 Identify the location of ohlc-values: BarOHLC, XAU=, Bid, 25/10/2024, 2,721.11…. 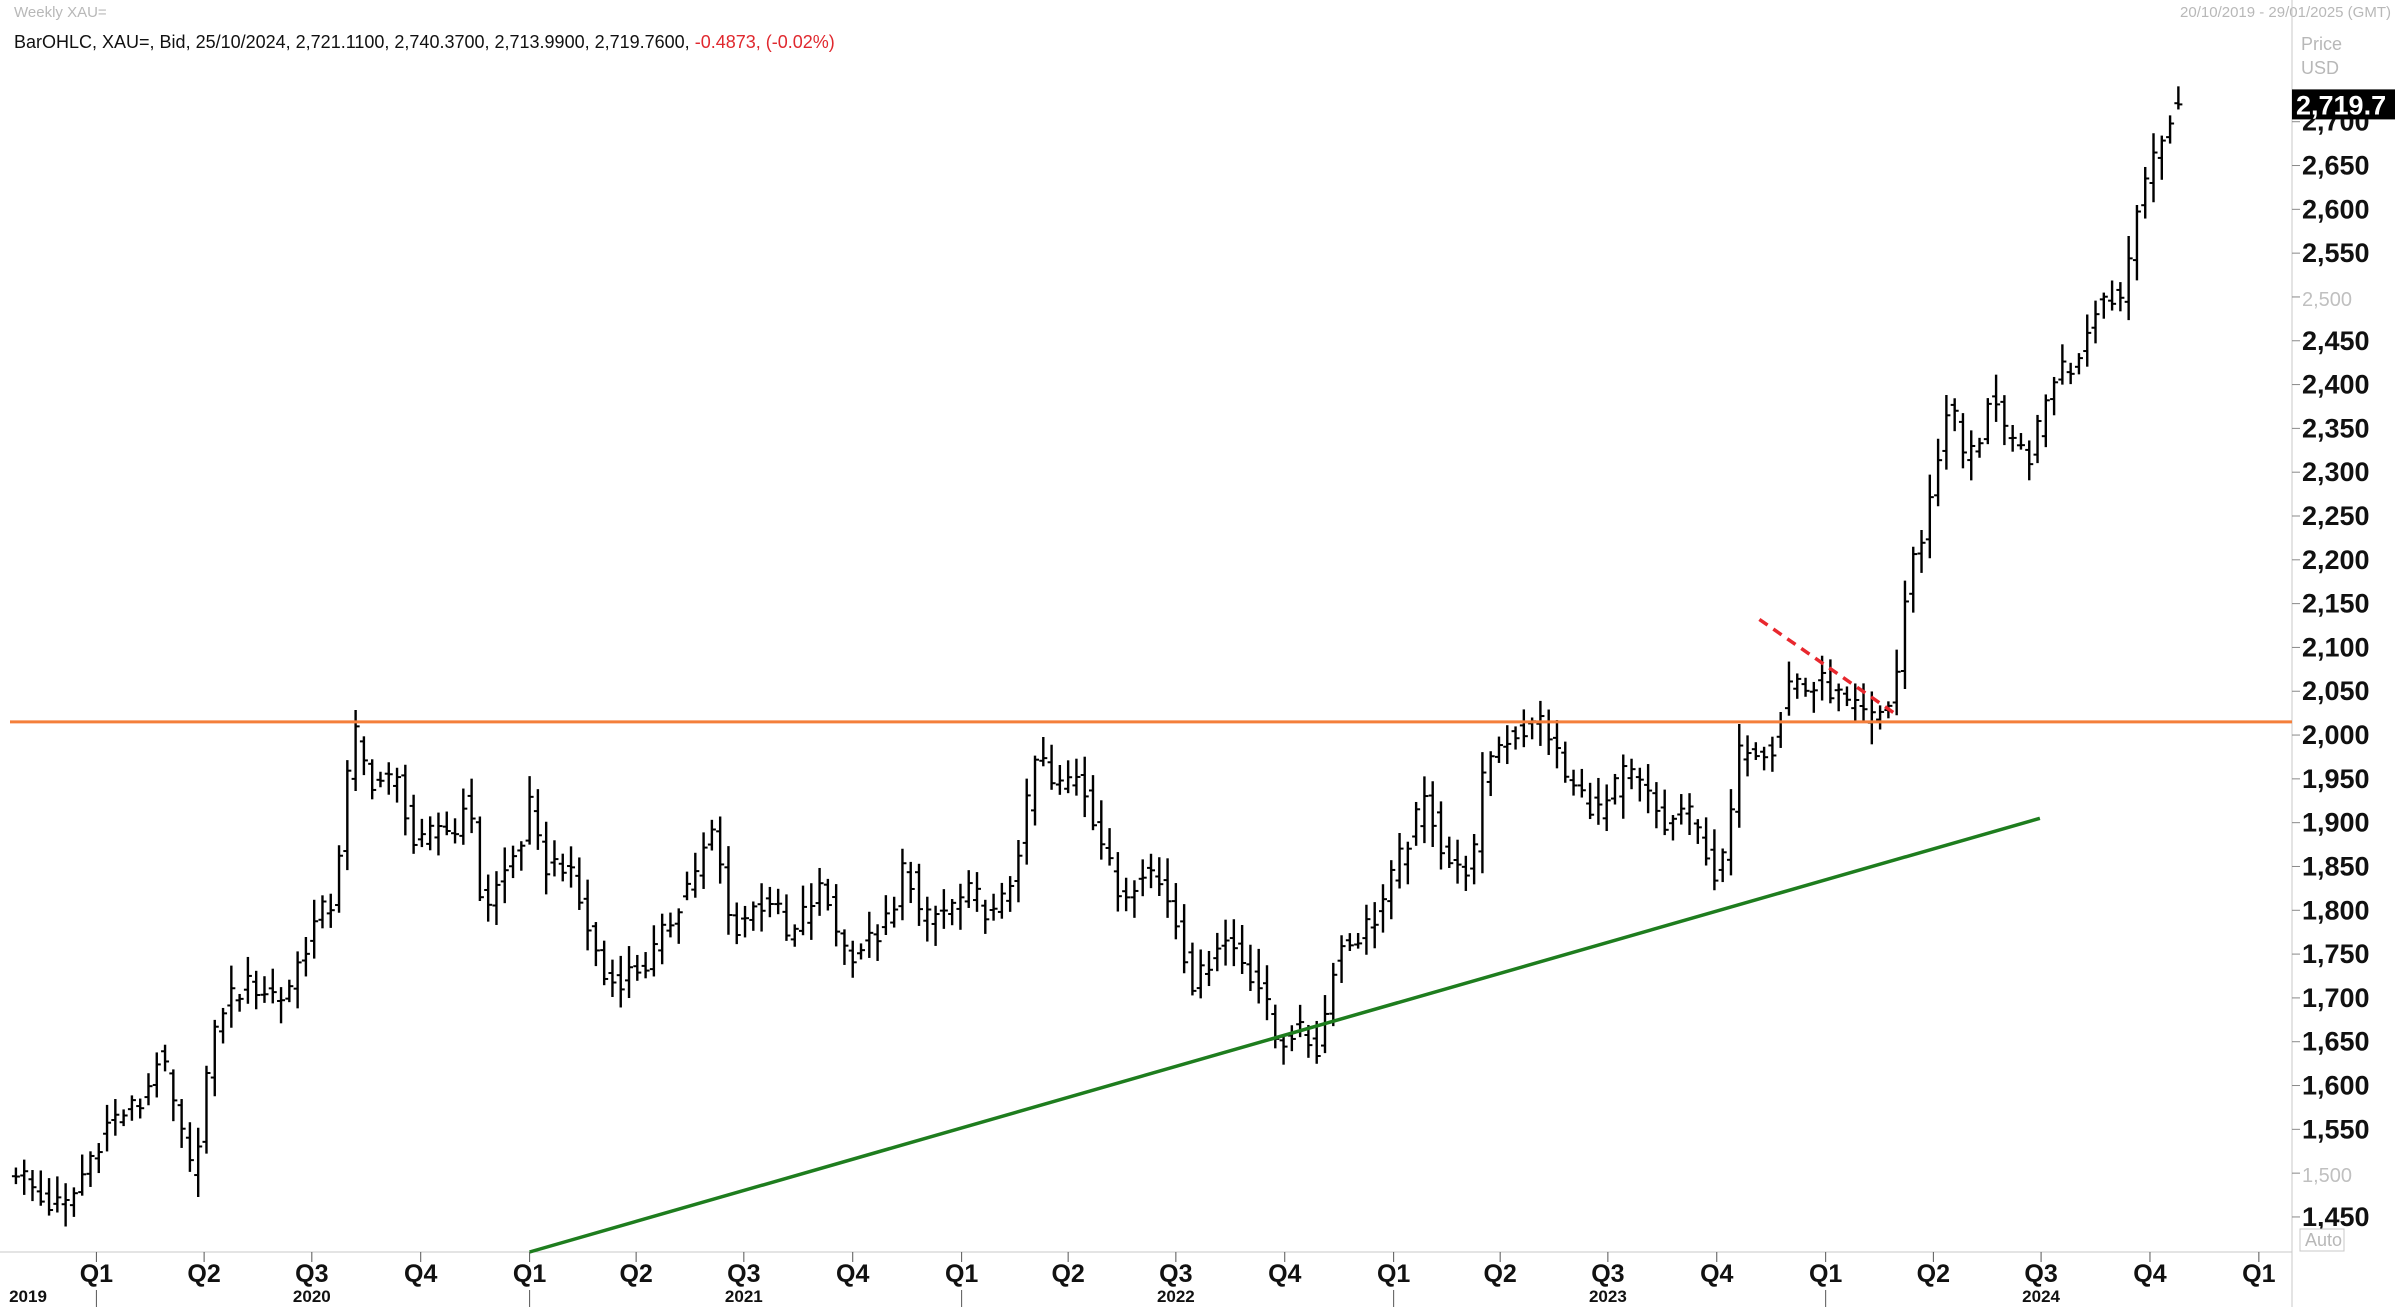
(352, 42).